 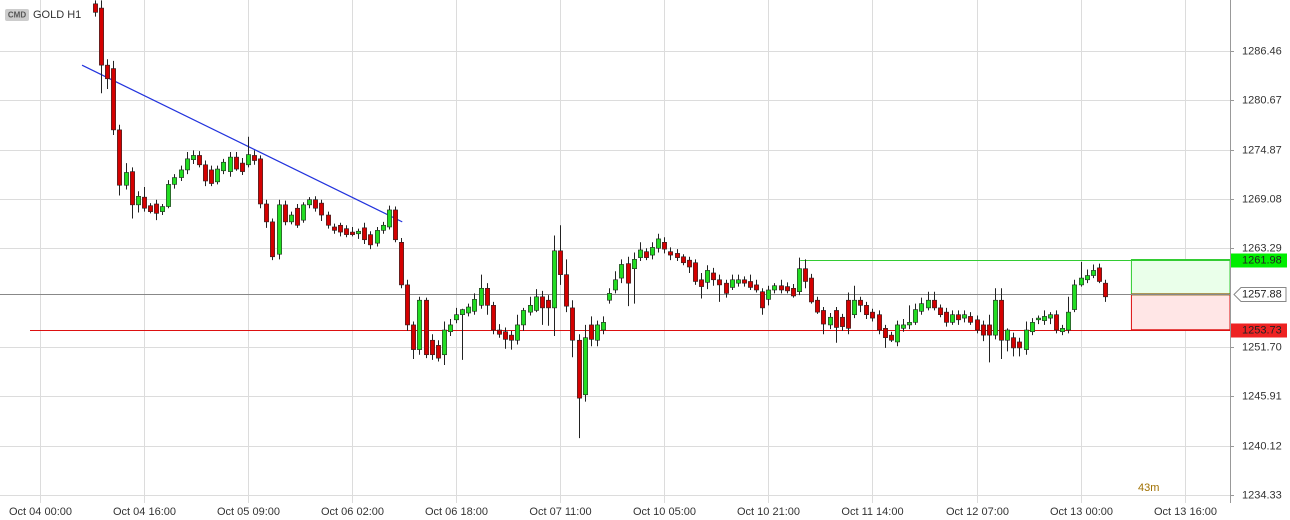 What do you see at coordinates (456, 512) in the screenshot?
I see `x-tick-label: Oct 06 18:00` at bounding box center [456, 512].